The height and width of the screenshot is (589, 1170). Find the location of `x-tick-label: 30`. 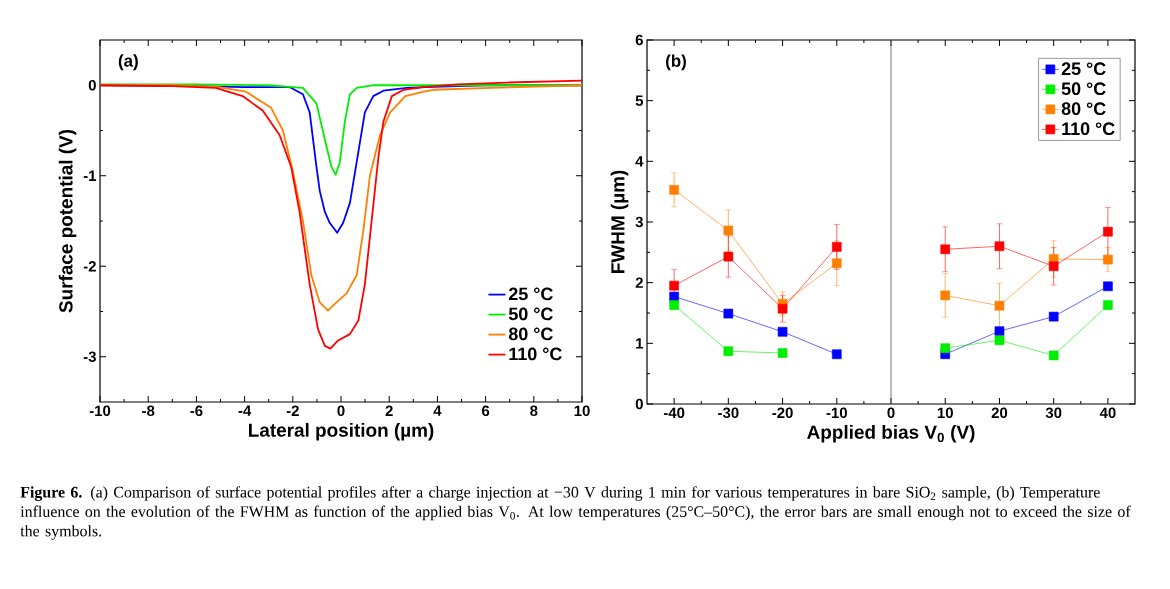

x-tick-label: 30 is located at coordinates (1053, 413).